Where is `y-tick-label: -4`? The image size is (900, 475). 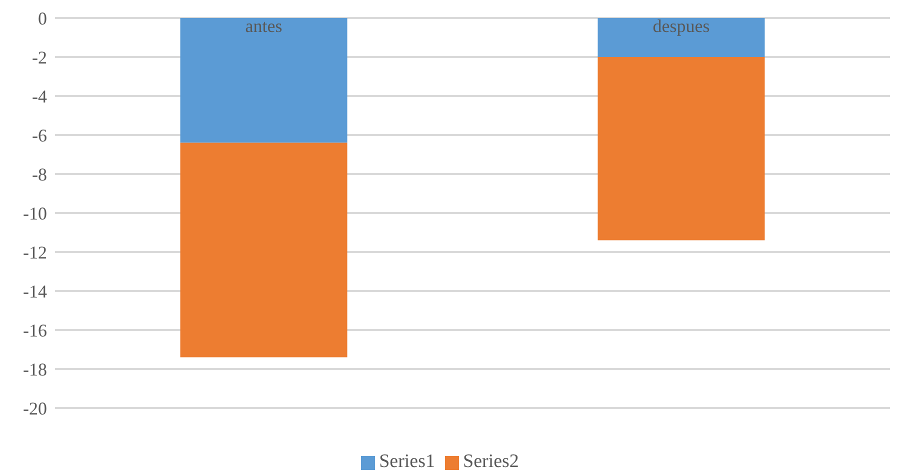
y-tick-label: -4 is located at coordinates (39, 96).